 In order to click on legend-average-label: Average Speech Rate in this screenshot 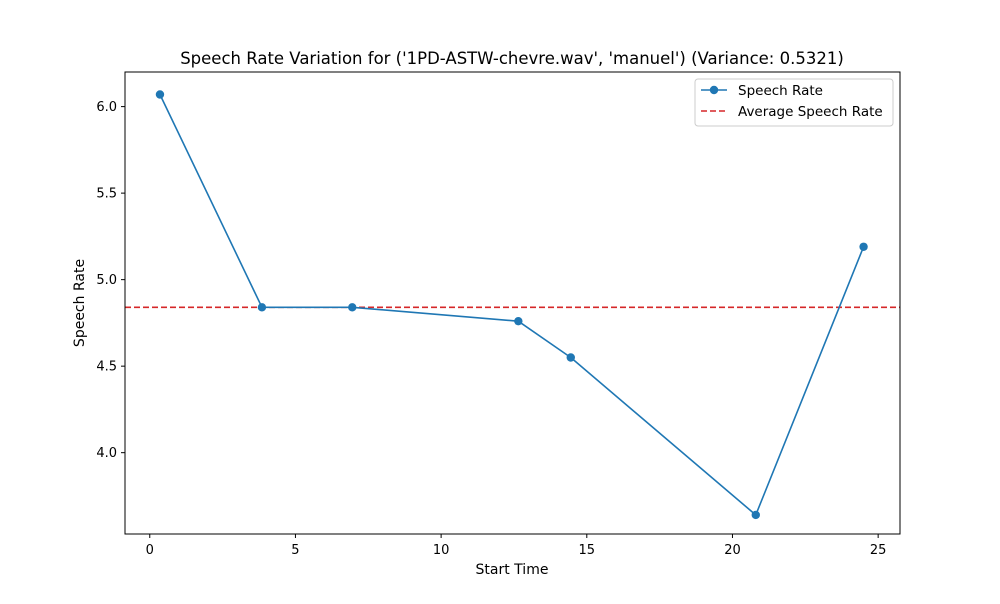, I will do `click(810, 112)`.